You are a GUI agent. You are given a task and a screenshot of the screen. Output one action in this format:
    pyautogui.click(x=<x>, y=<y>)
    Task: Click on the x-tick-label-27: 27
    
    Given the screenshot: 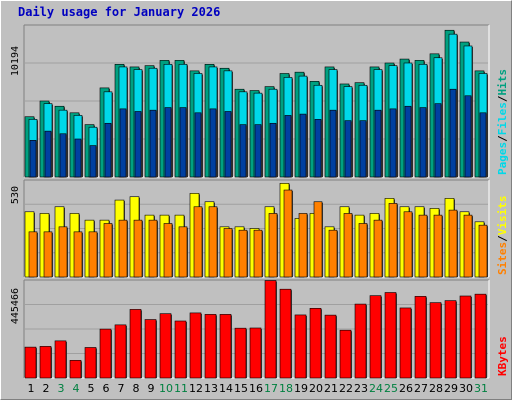 What is the action you would take?
    pyautogui.click(x=421, y=388)
    